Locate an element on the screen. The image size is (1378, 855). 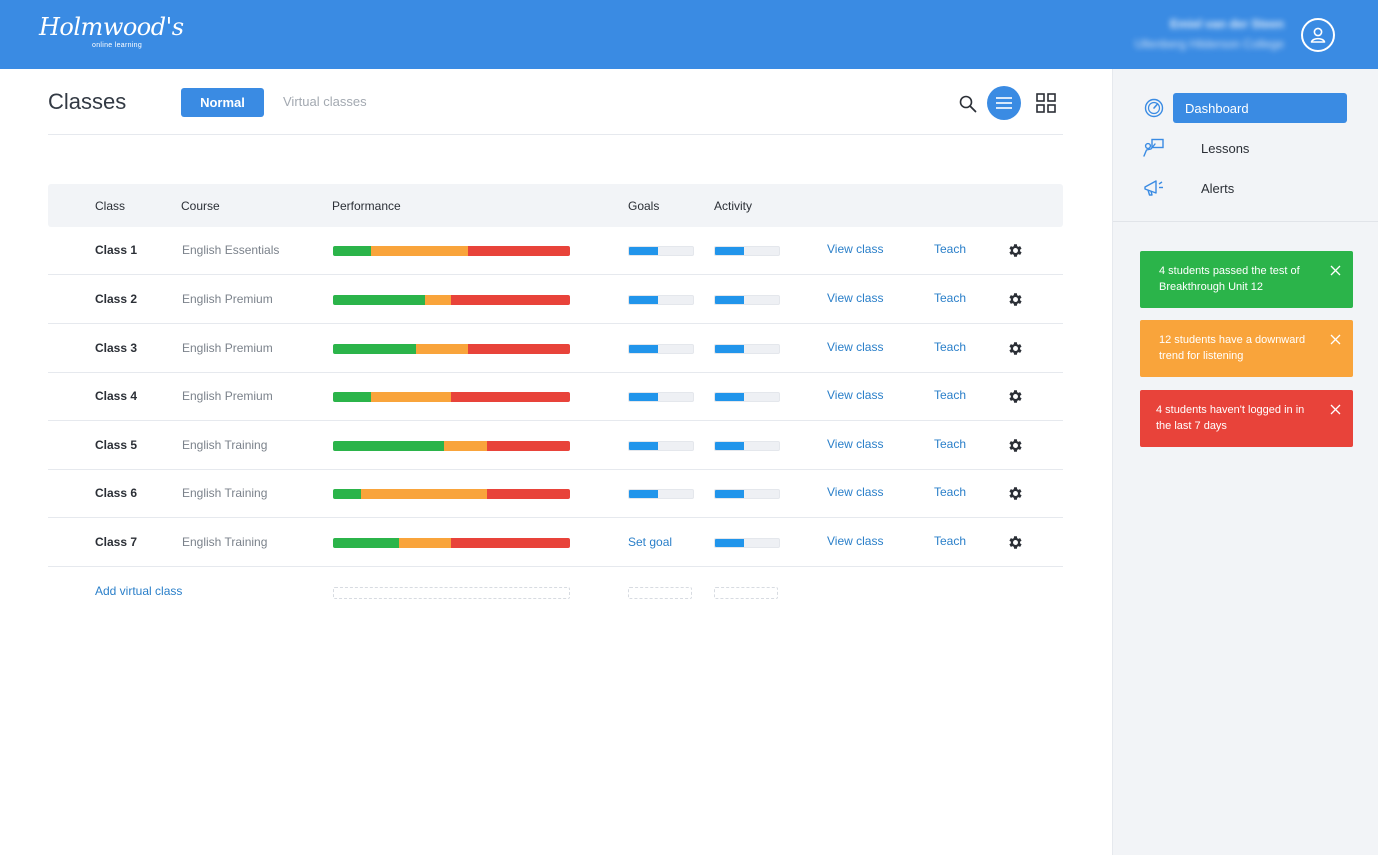
sidebar-item-alerts: Alerts is located at coordinates (1246, 188).